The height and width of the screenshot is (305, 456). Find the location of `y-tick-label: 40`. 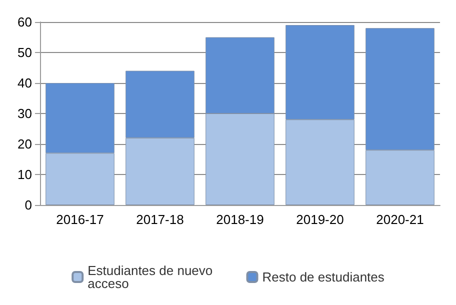

y-tick-label: 40 is located at coordinates (25, 83).